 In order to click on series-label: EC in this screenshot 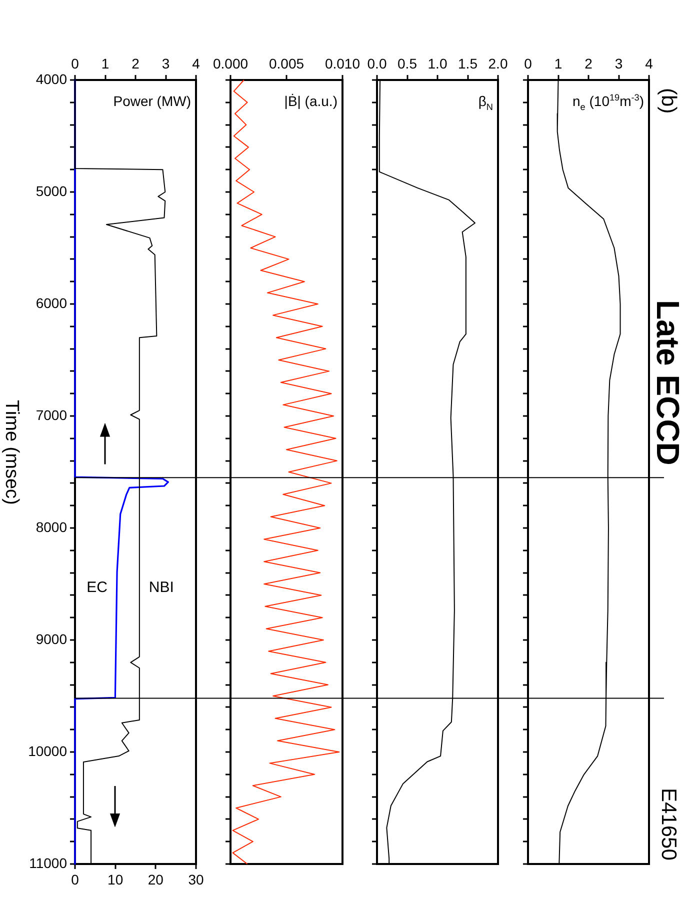, I will do `click(97, 587)`.